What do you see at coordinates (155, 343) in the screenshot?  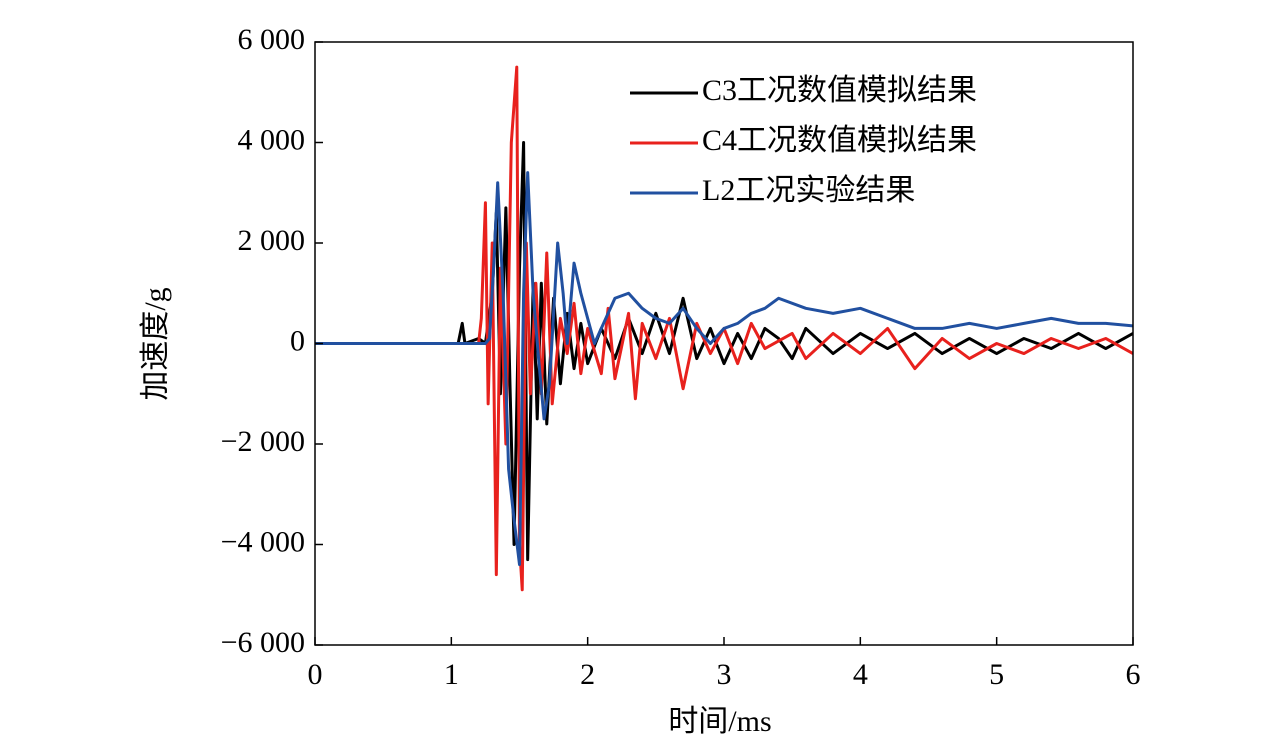 I see `y-axis-label: 加速度/g` at bounding box center [155, 343].